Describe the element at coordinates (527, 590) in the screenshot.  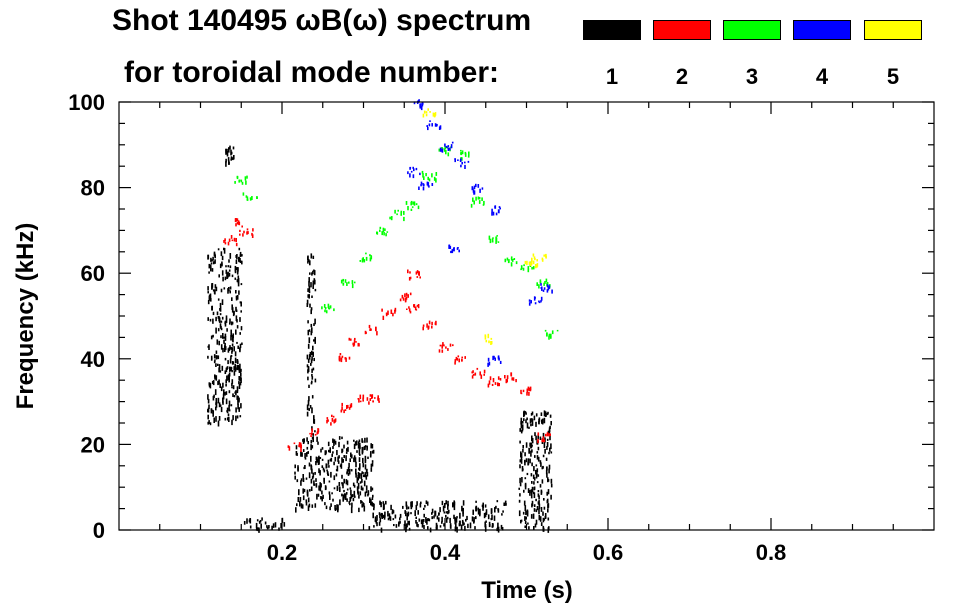
I see `x-axis-label: Time (s)` at that location.